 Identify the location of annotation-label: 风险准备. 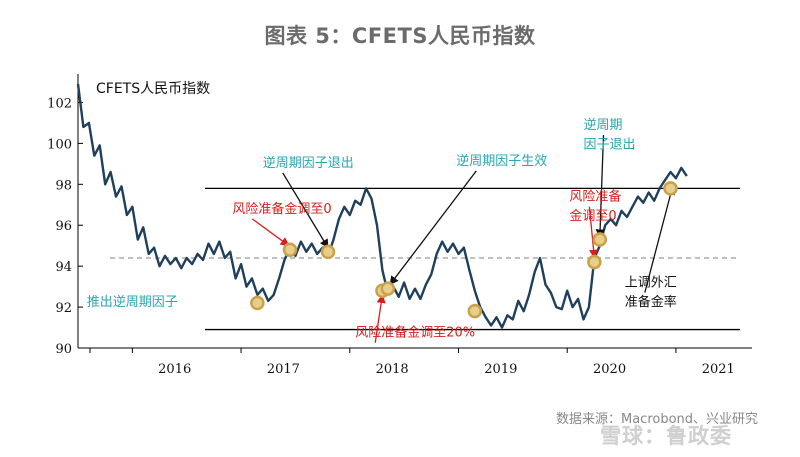
(595, 197).